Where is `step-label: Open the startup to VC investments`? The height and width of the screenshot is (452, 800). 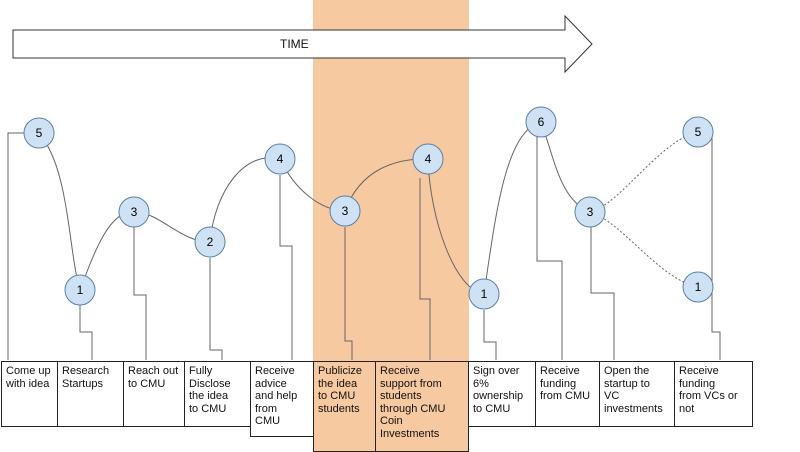 step-label: Open the startup to VC investments is located at coordinates (637, 394).